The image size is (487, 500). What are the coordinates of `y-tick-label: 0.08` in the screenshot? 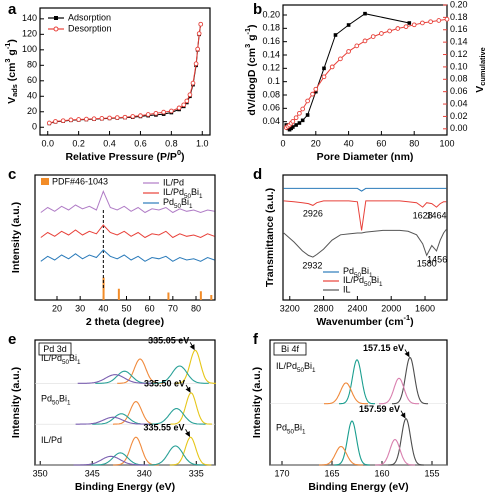 It's located at (271, 94).